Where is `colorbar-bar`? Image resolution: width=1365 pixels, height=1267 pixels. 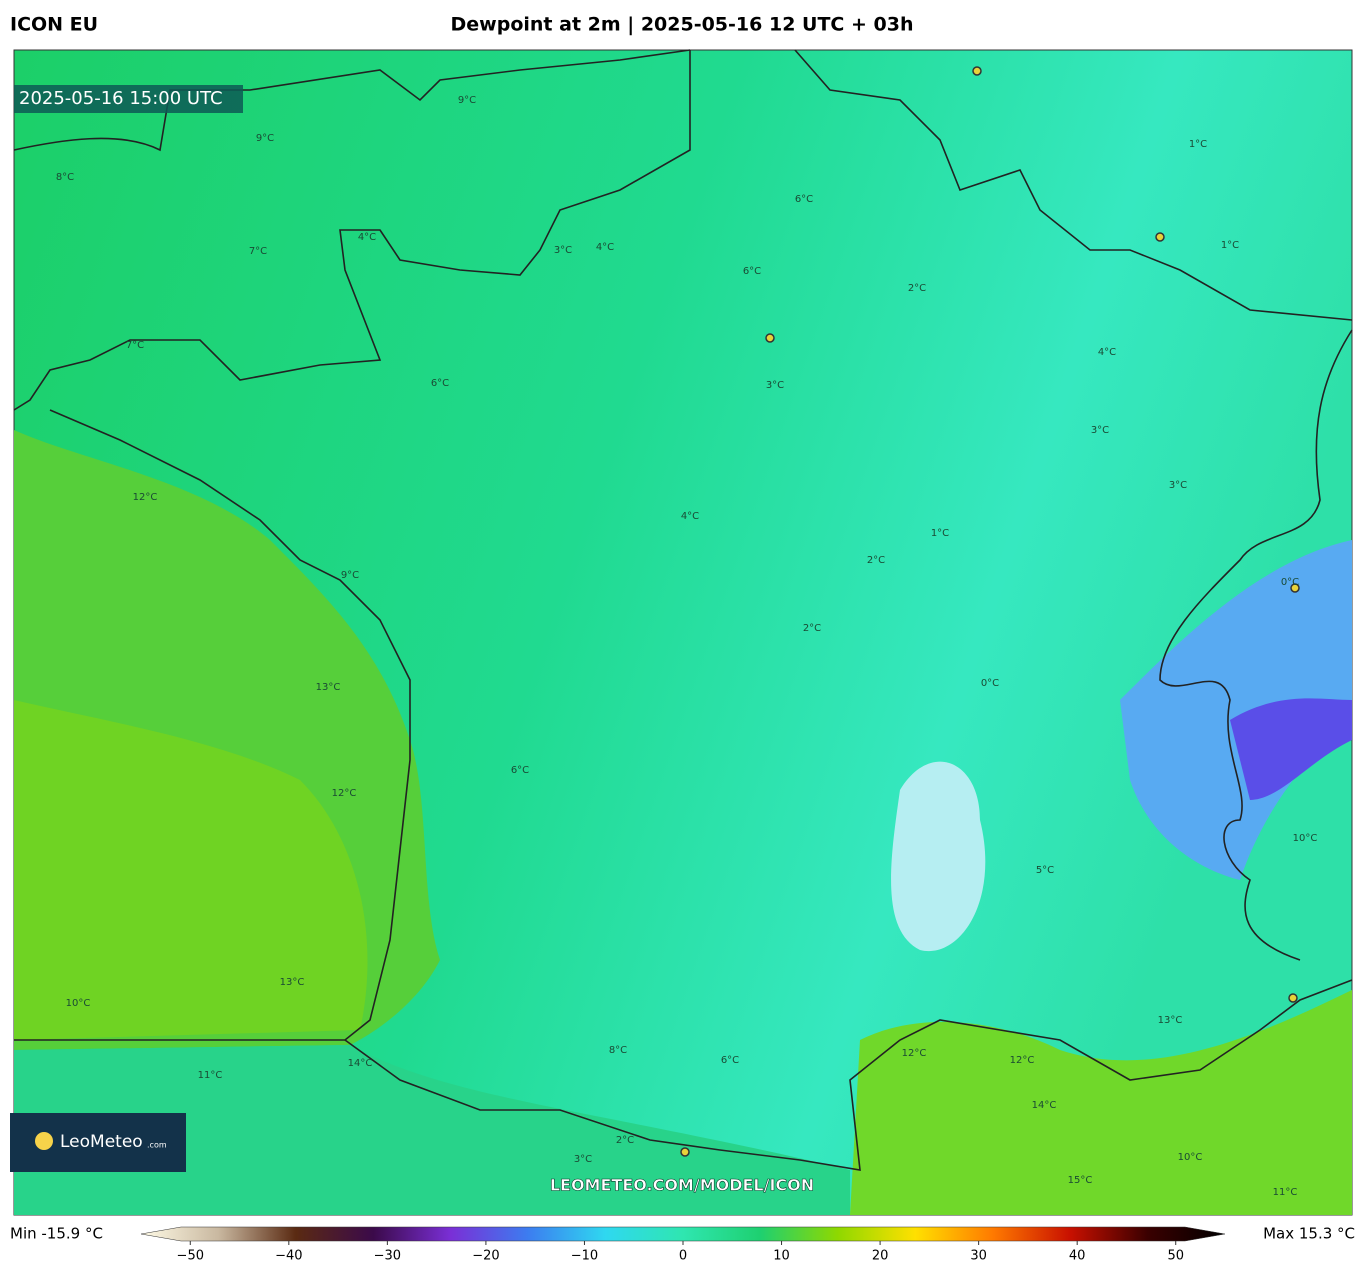
colorbar-bar is located at coordinates (683, 1234).